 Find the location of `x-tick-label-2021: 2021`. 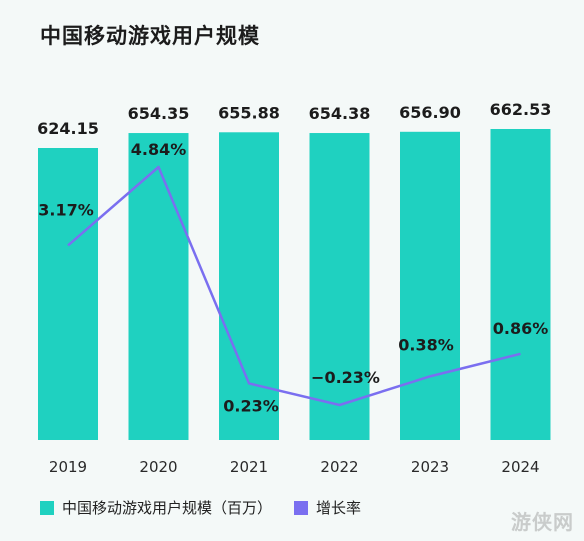

x-tick-label-2021: 2021 is located at coordinates (249, 467).